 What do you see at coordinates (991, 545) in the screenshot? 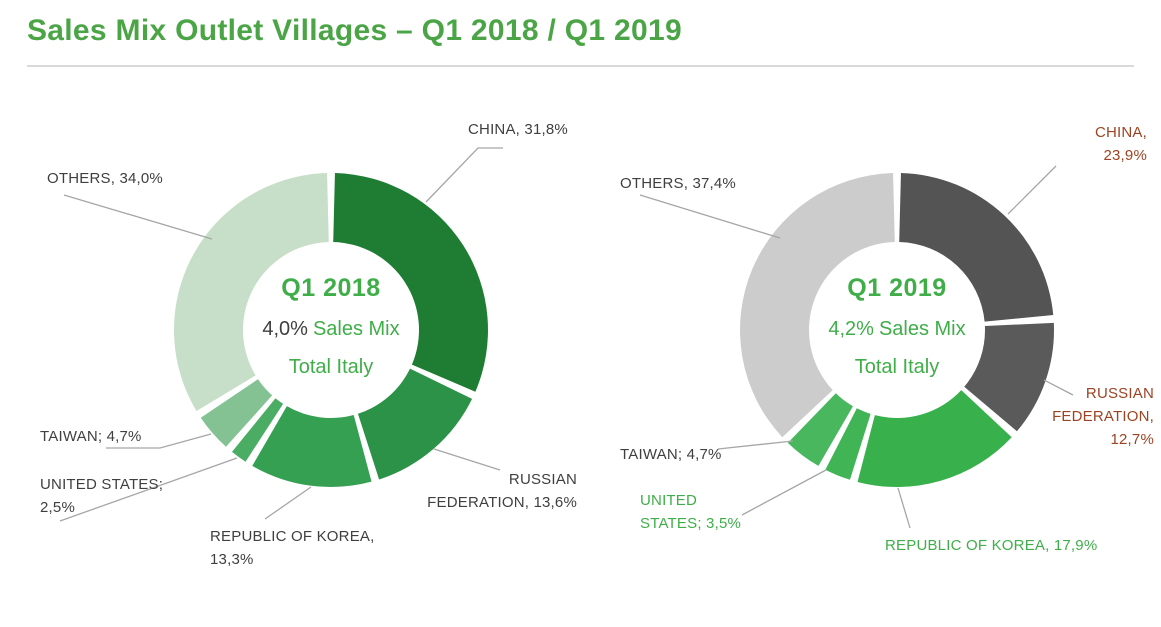
I see `callout-republic-of-korea: REPUBLIC OF KOREA, 17,9%` at bounding box center [991, 545].